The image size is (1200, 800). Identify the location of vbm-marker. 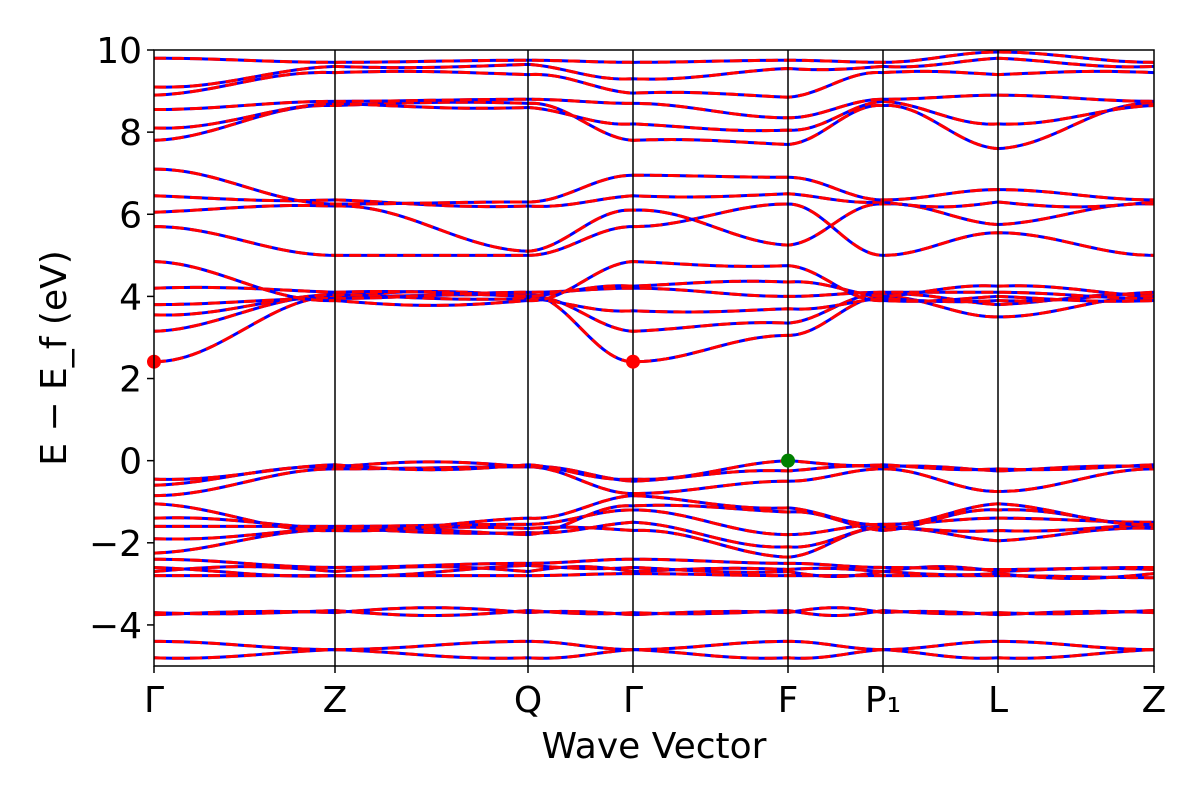
(788, 460).